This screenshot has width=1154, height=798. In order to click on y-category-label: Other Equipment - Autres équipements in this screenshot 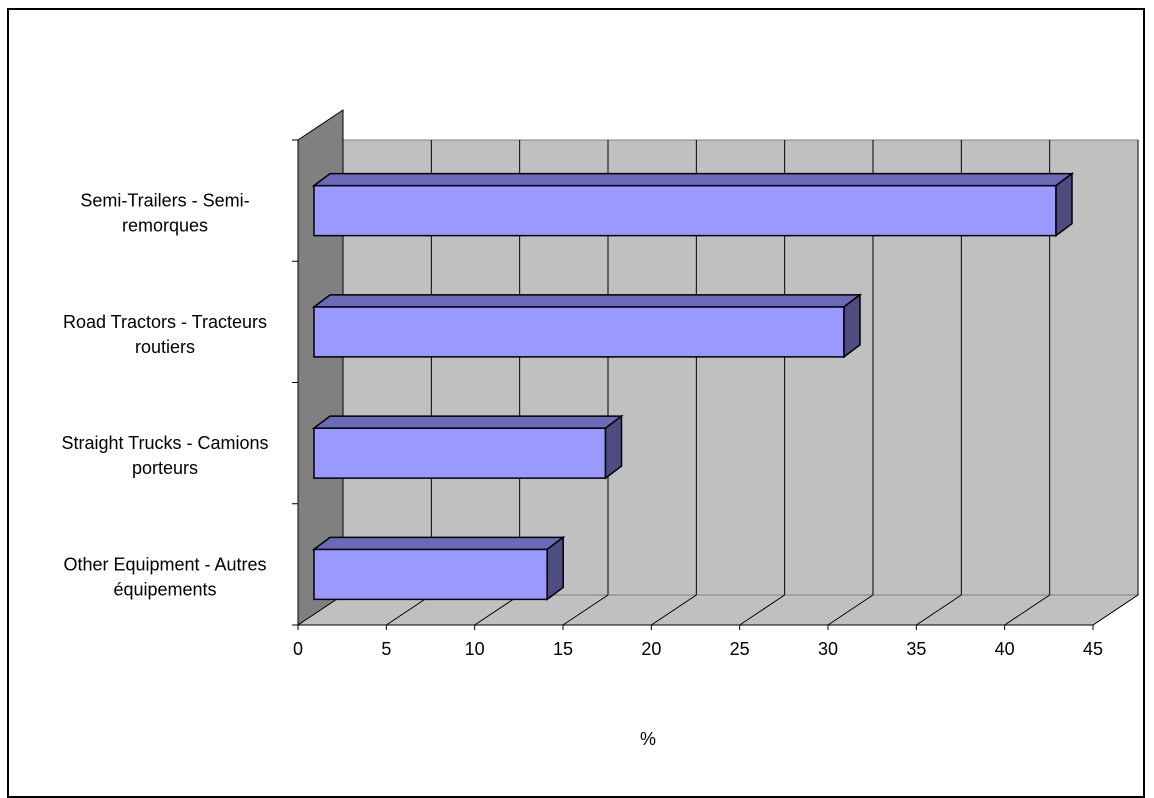, I will do `click(164, 576)`.